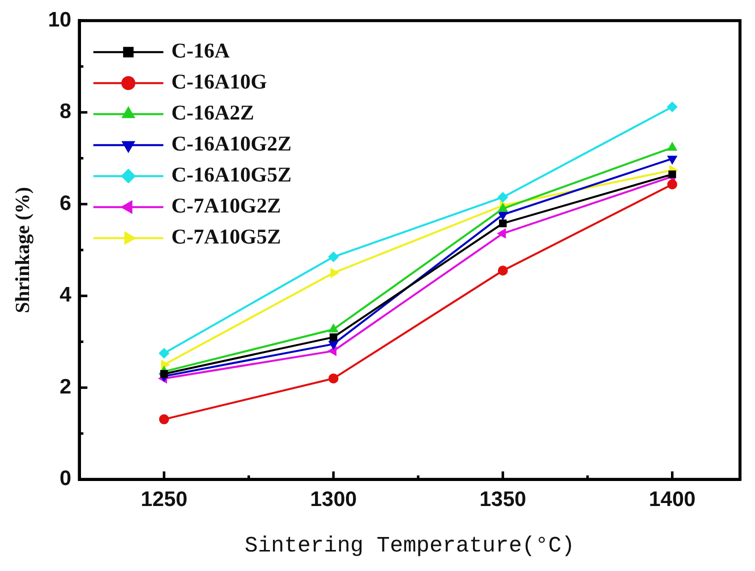  What do you see at coordinates (409, 546) in the screenshot?
I see `x-axis-title: Sintering Temperature(°C)` at bounding box center [409, 546].